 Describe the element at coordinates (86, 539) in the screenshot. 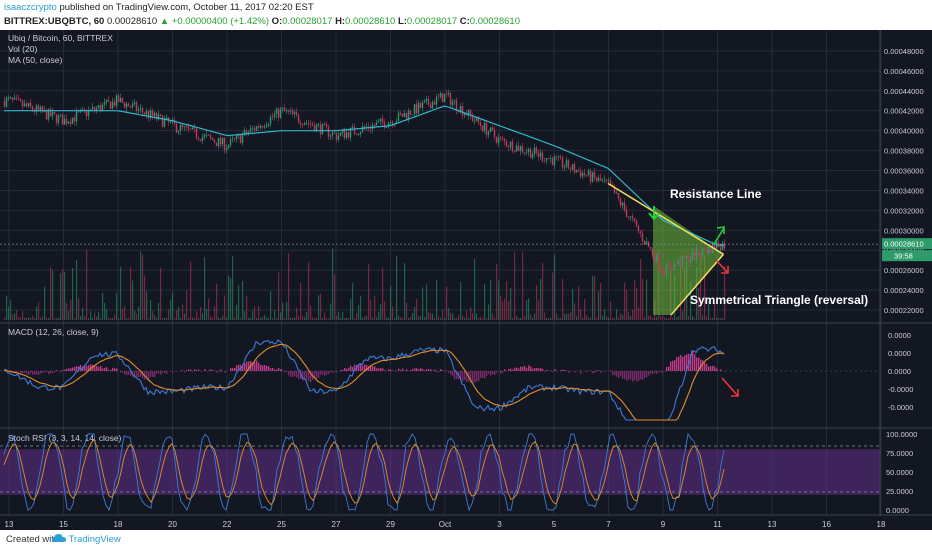

I see `tradingview-logo: TradingView` at that location.